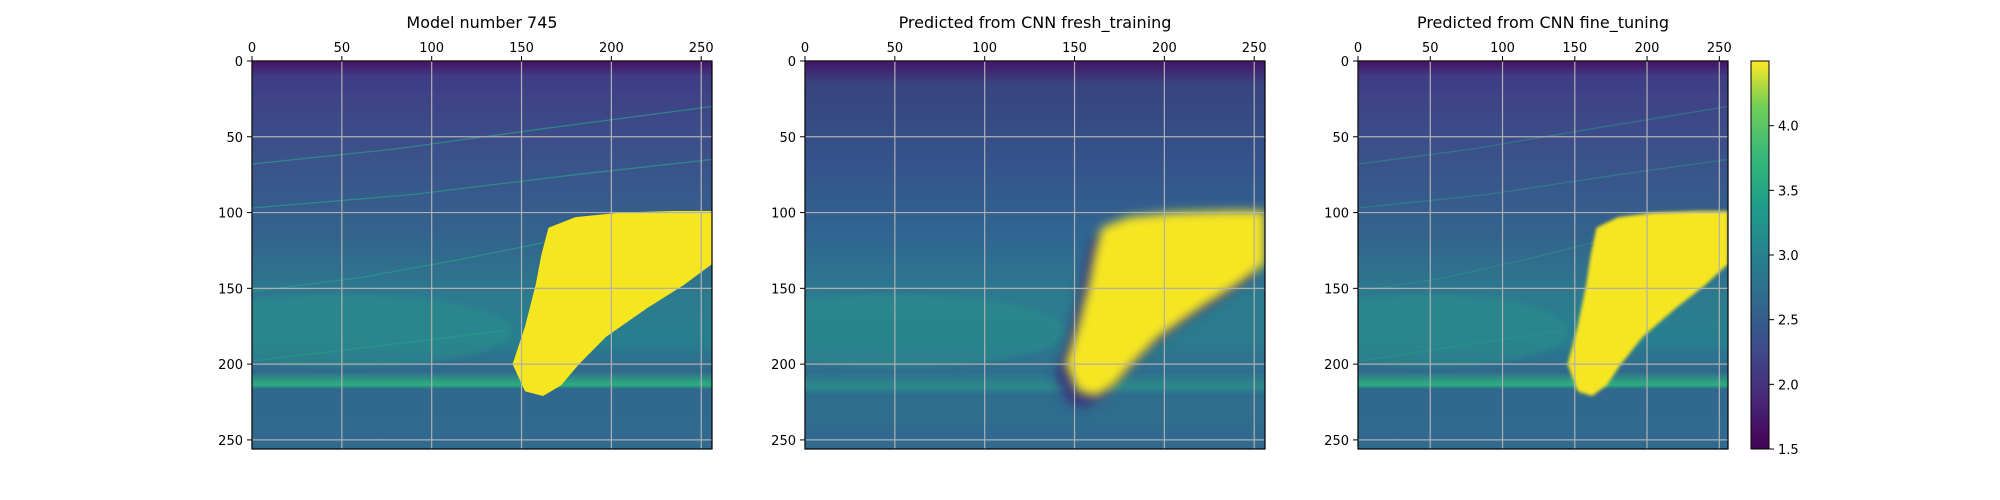 The width and height of the screenshot is (2000, 500). I want to click on colorbar-tick-label: 2.0, so click(1788, 385).